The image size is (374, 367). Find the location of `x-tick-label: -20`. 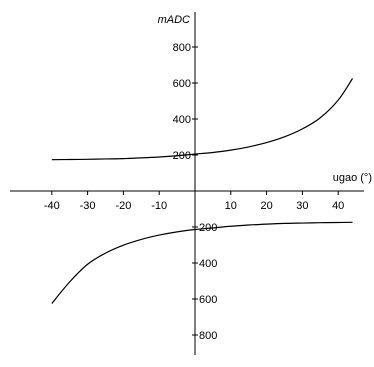

x-tick-label: -20 is located at coordinates (123, 206).